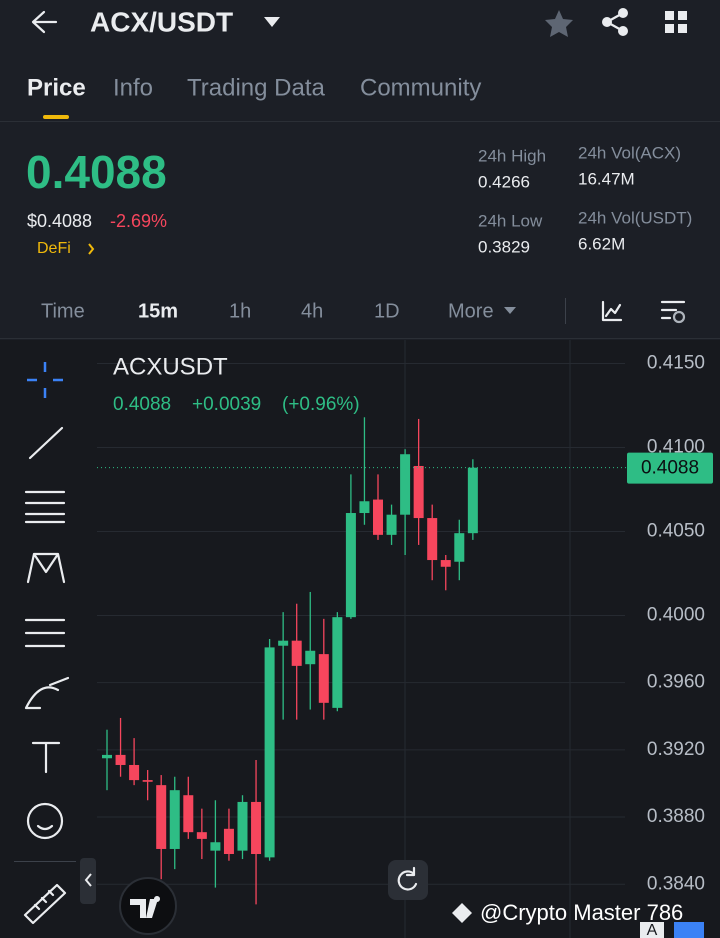 This screenshot has width=720, height=938. What do you see at coordinates (689, 930) in the screenshot?
I see `badge-blue` at bounding box center [689, 930].